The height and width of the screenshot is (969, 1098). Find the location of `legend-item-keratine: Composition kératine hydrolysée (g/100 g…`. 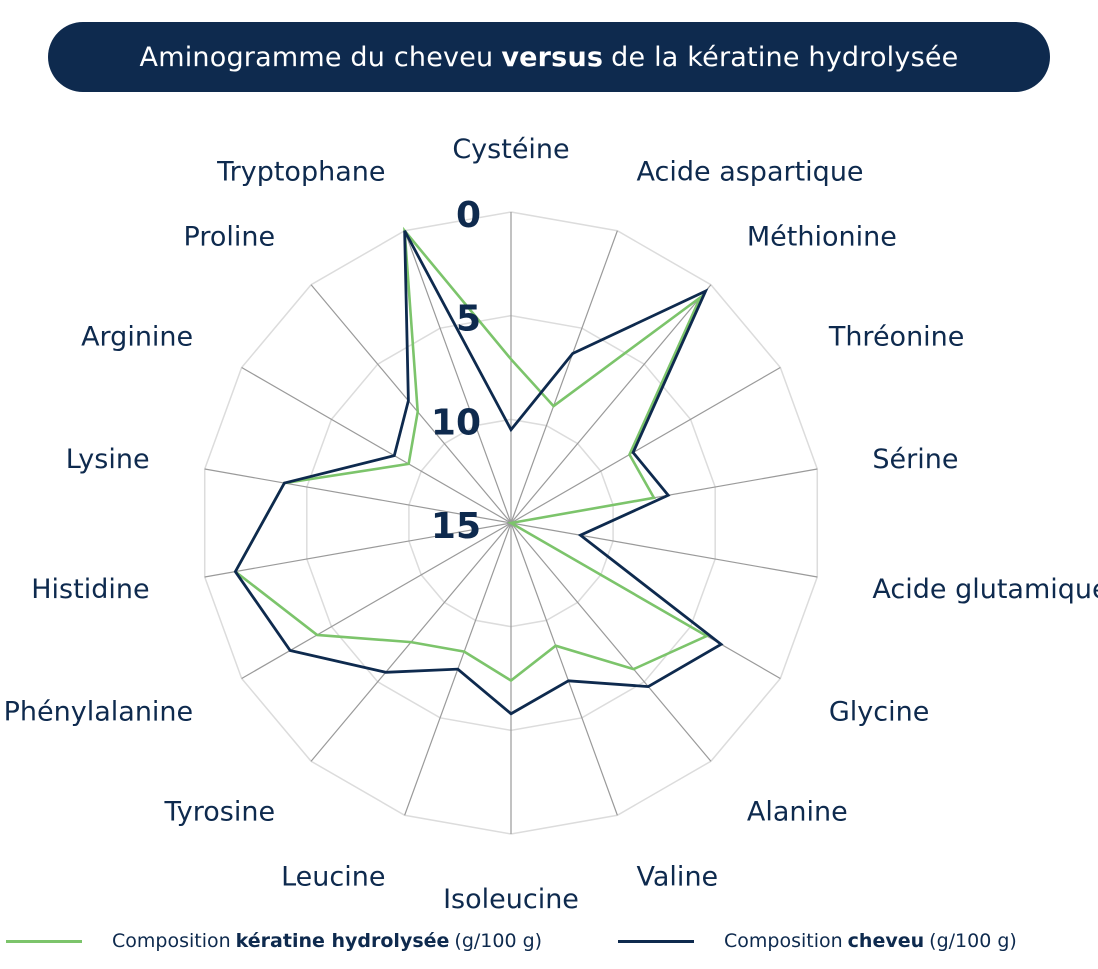

legend-item-keratine: Composition kératine hydrolysée (g/100 g… is located at coordinates (274, 941).